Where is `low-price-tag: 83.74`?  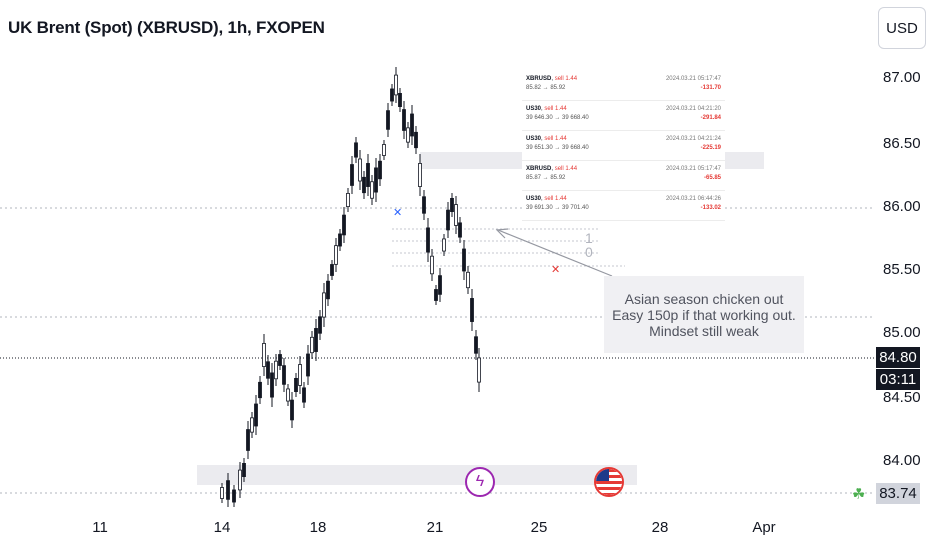 low-price-tag: 83.74 is located at coordinates (898, 493).